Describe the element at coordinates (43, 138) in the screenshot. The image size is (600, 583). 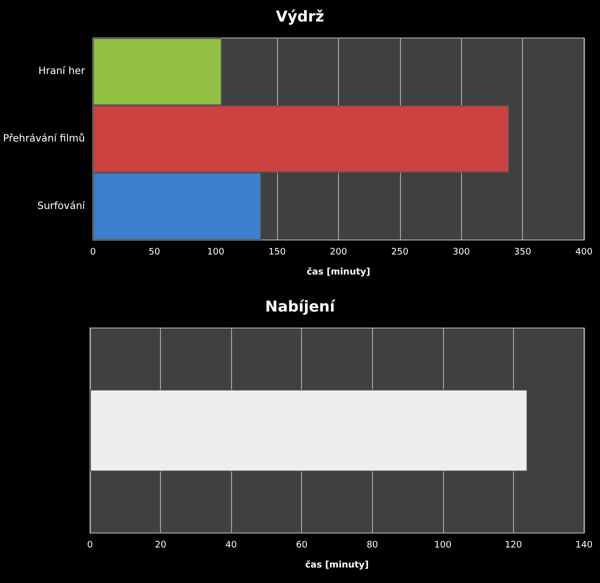
I see `y-tick-label: Přehrávání filmů` at that location.